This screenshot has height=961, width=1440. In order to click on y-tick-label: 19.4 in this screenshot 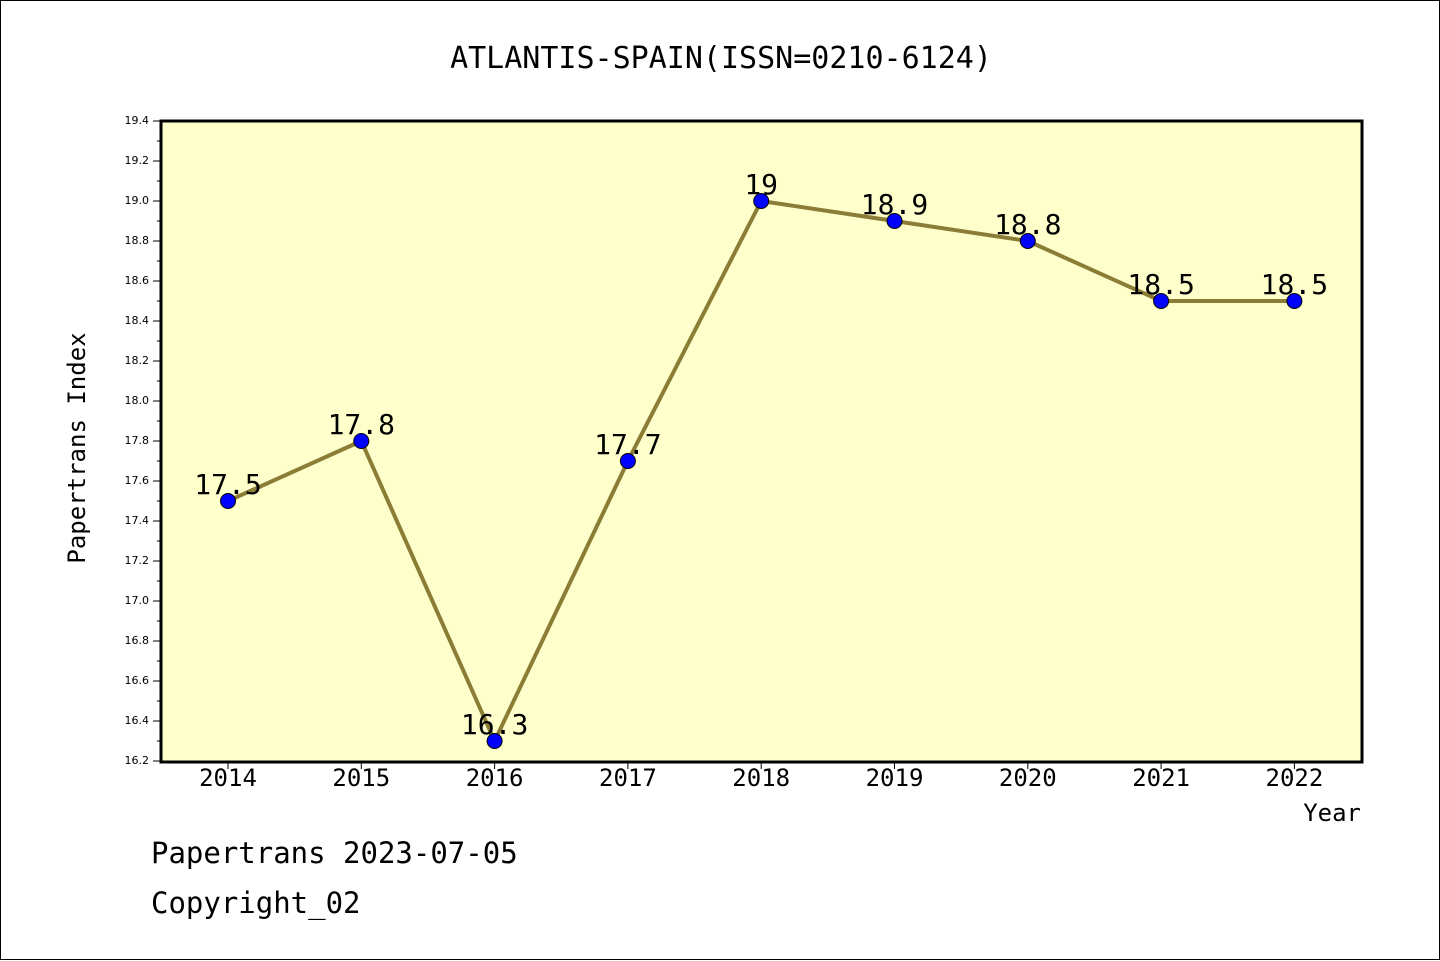, I will do `click(137, 120)`.